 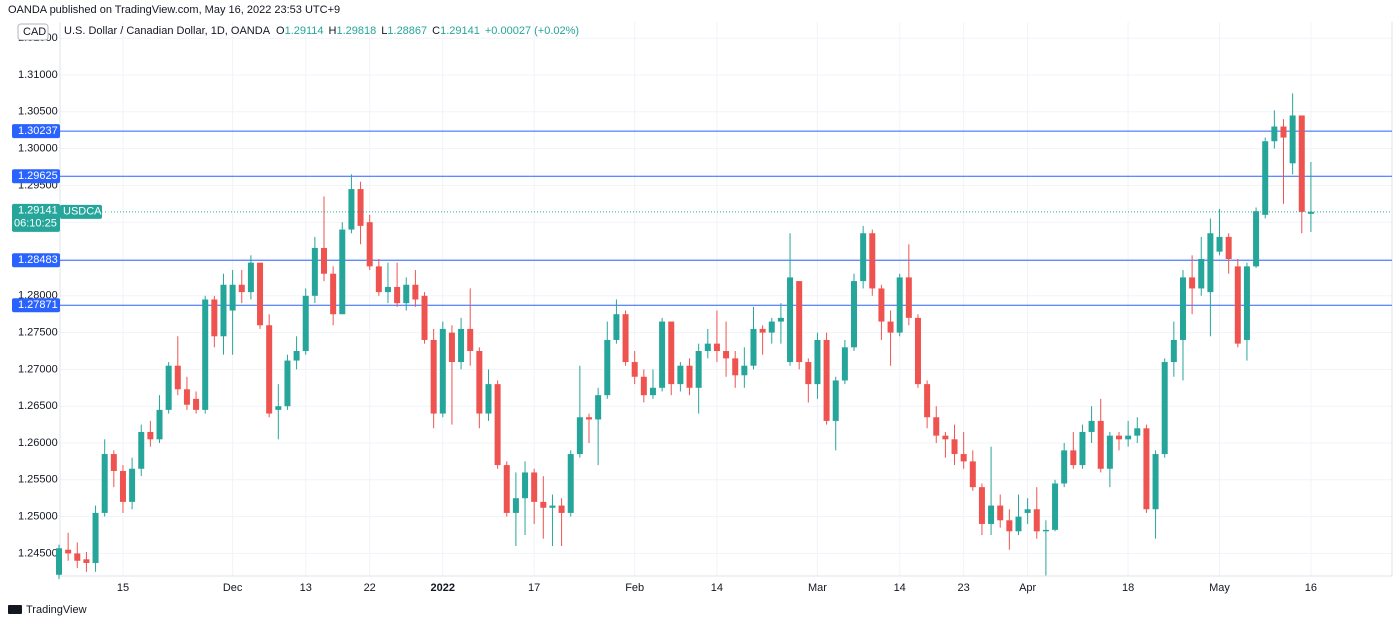 I want to click on x-tick-label: Apr, so click(x=1027, y=588).